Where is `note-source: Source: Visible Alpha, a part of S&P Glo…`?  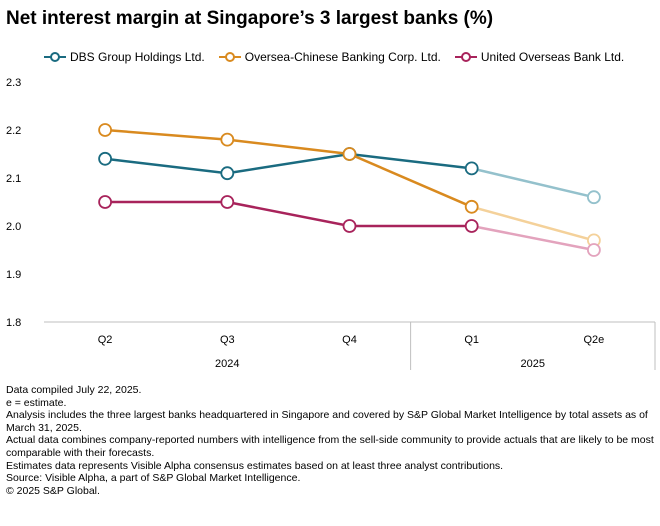 note-source: Source: Visible Alpha, a part of S&P Glo… is located at coordinates (153, 478).